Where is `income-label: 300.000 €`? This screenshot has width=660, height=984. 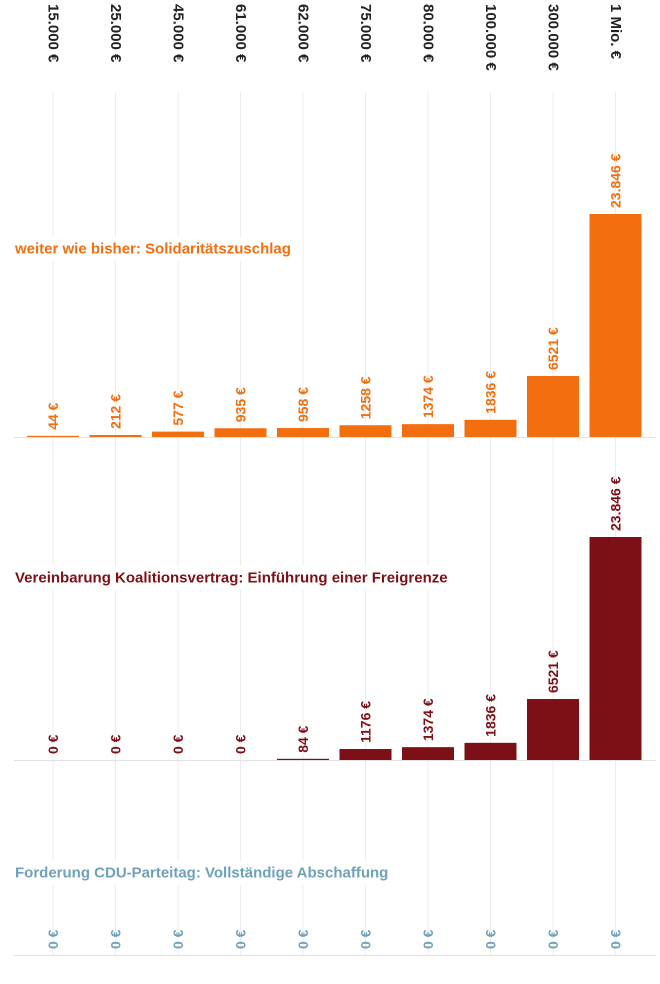
income-label: 300.000 € is located at coordinates (553, 37).